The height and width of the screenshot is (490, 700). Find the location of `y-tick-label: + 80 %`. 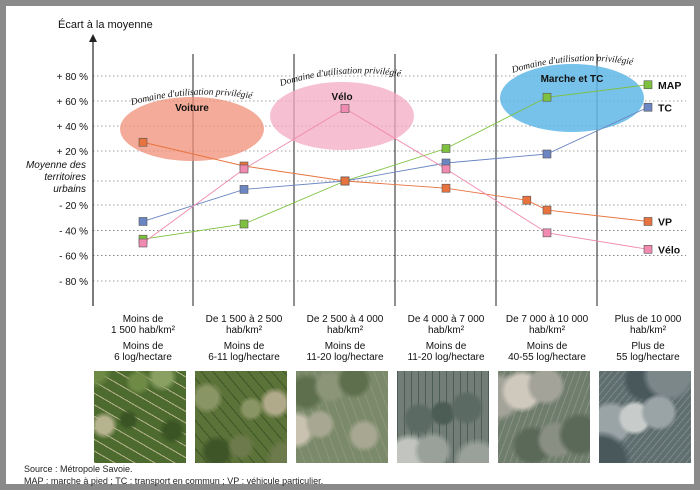

y-tick-label: + 80 % is located at coordinates (73, 77).